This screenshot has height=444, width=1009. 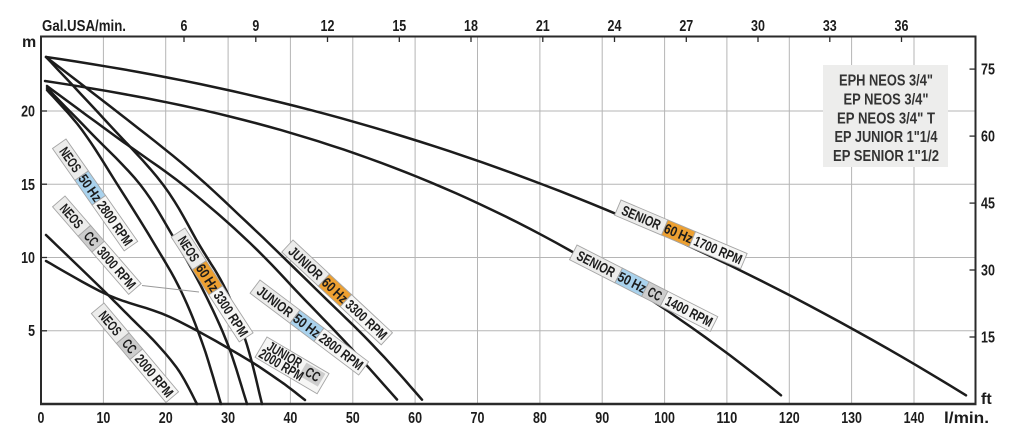 I want to click on svg-text: 80, so click(x=540, y=418).